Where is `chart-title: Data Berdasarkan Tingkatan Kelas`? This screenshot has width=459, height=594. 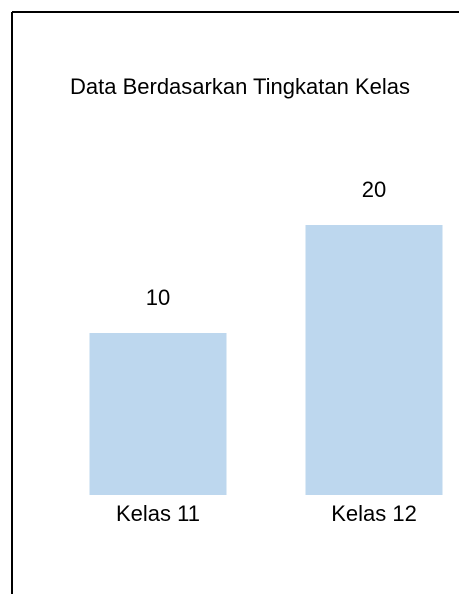 chart-title: Data Berdasarkan Tingkatan Kelas is located at coordinates (240, 86).